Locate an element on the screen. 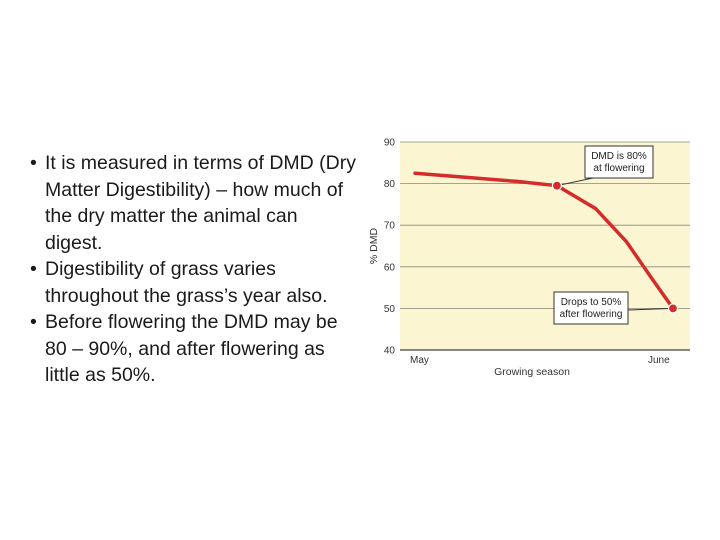  data-markers is located at coordinates (615, 247).